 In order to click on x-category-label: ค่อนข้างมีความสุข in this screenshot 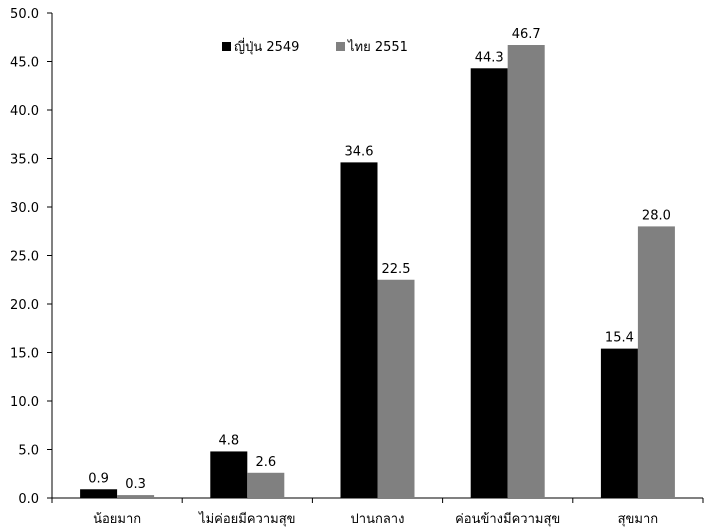, I will do `click(507, 519)`.